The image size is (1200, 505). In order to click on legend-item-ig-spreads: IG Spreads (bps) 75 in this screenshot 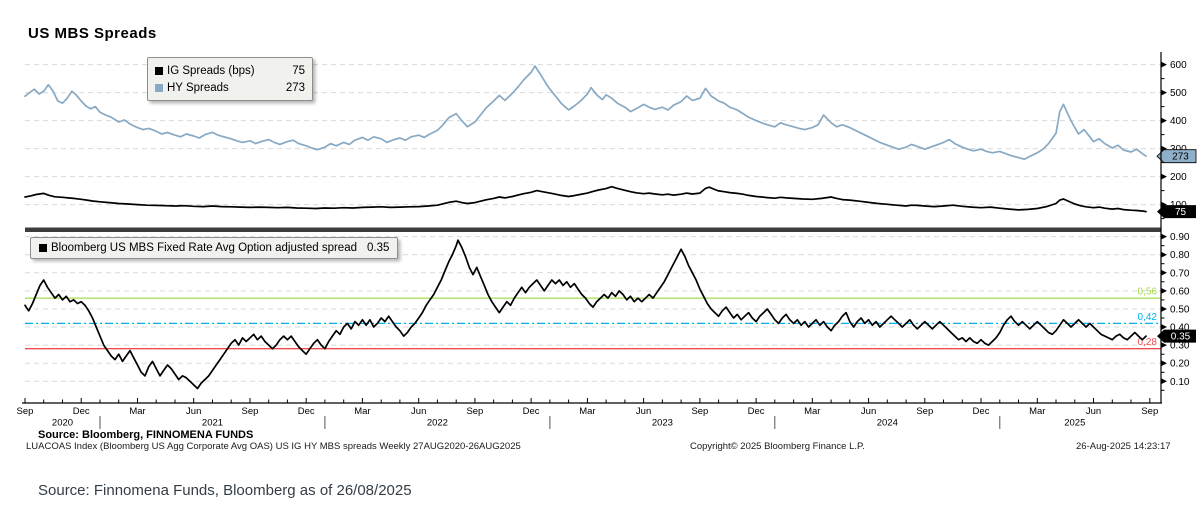, I will do `click(230, 70)`.